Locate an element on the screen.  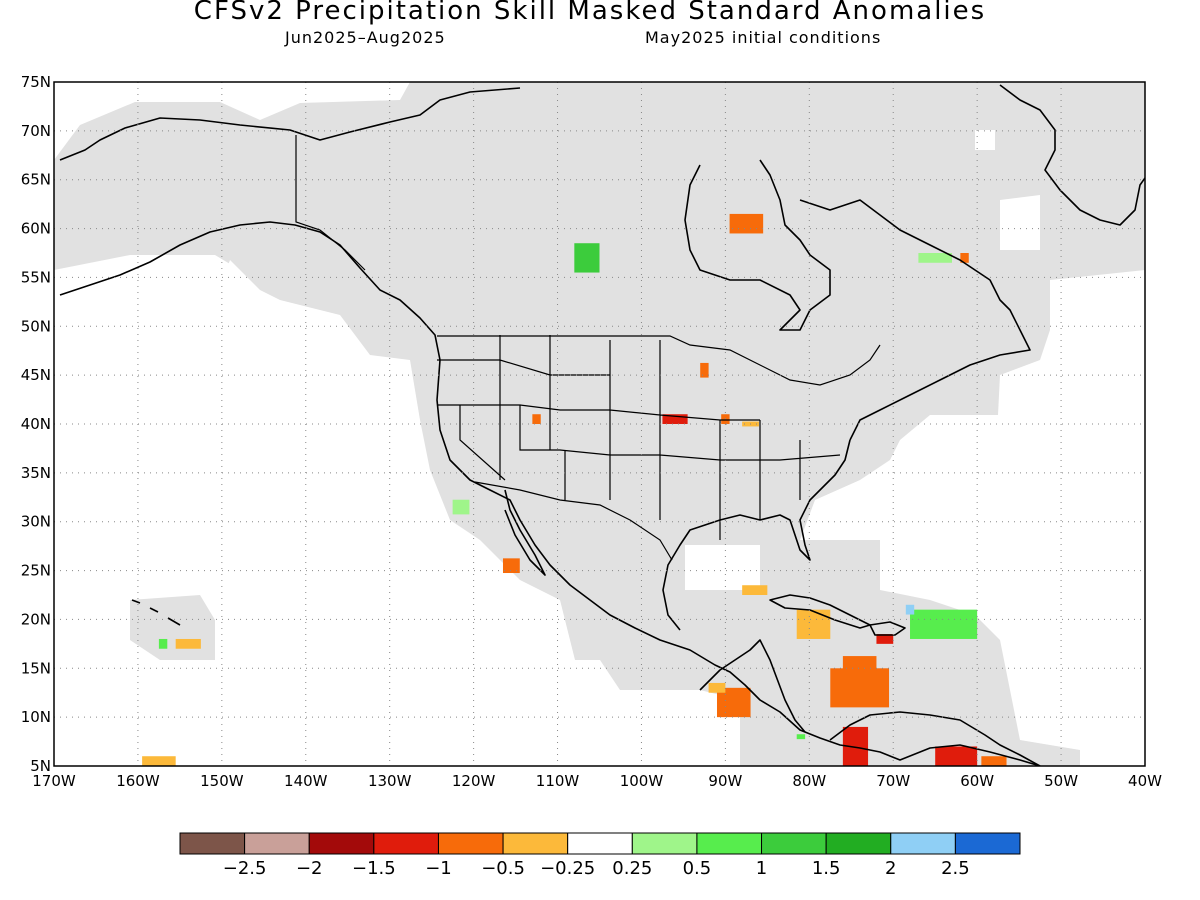
anomaly-labrador is located at coordinates (935, 258).